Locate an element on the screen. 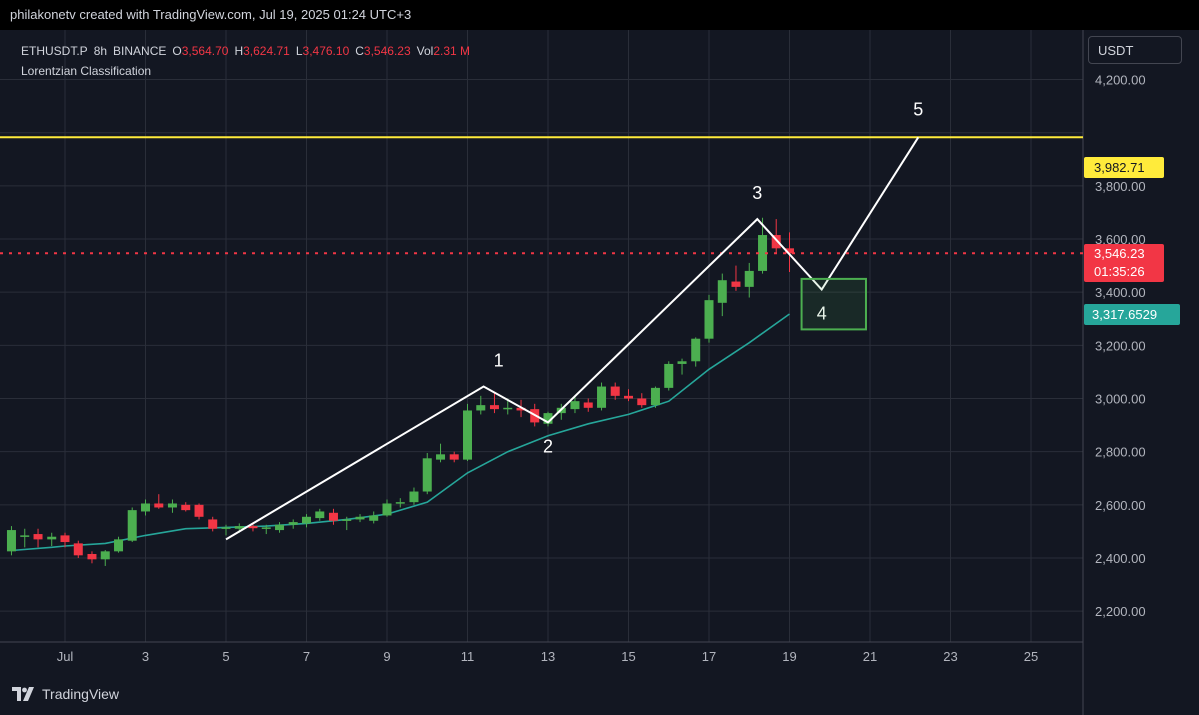 Image resolution: width=1199 pixels, height=715 pixels. wave4-box-rect is located at coordinates (833, 304).